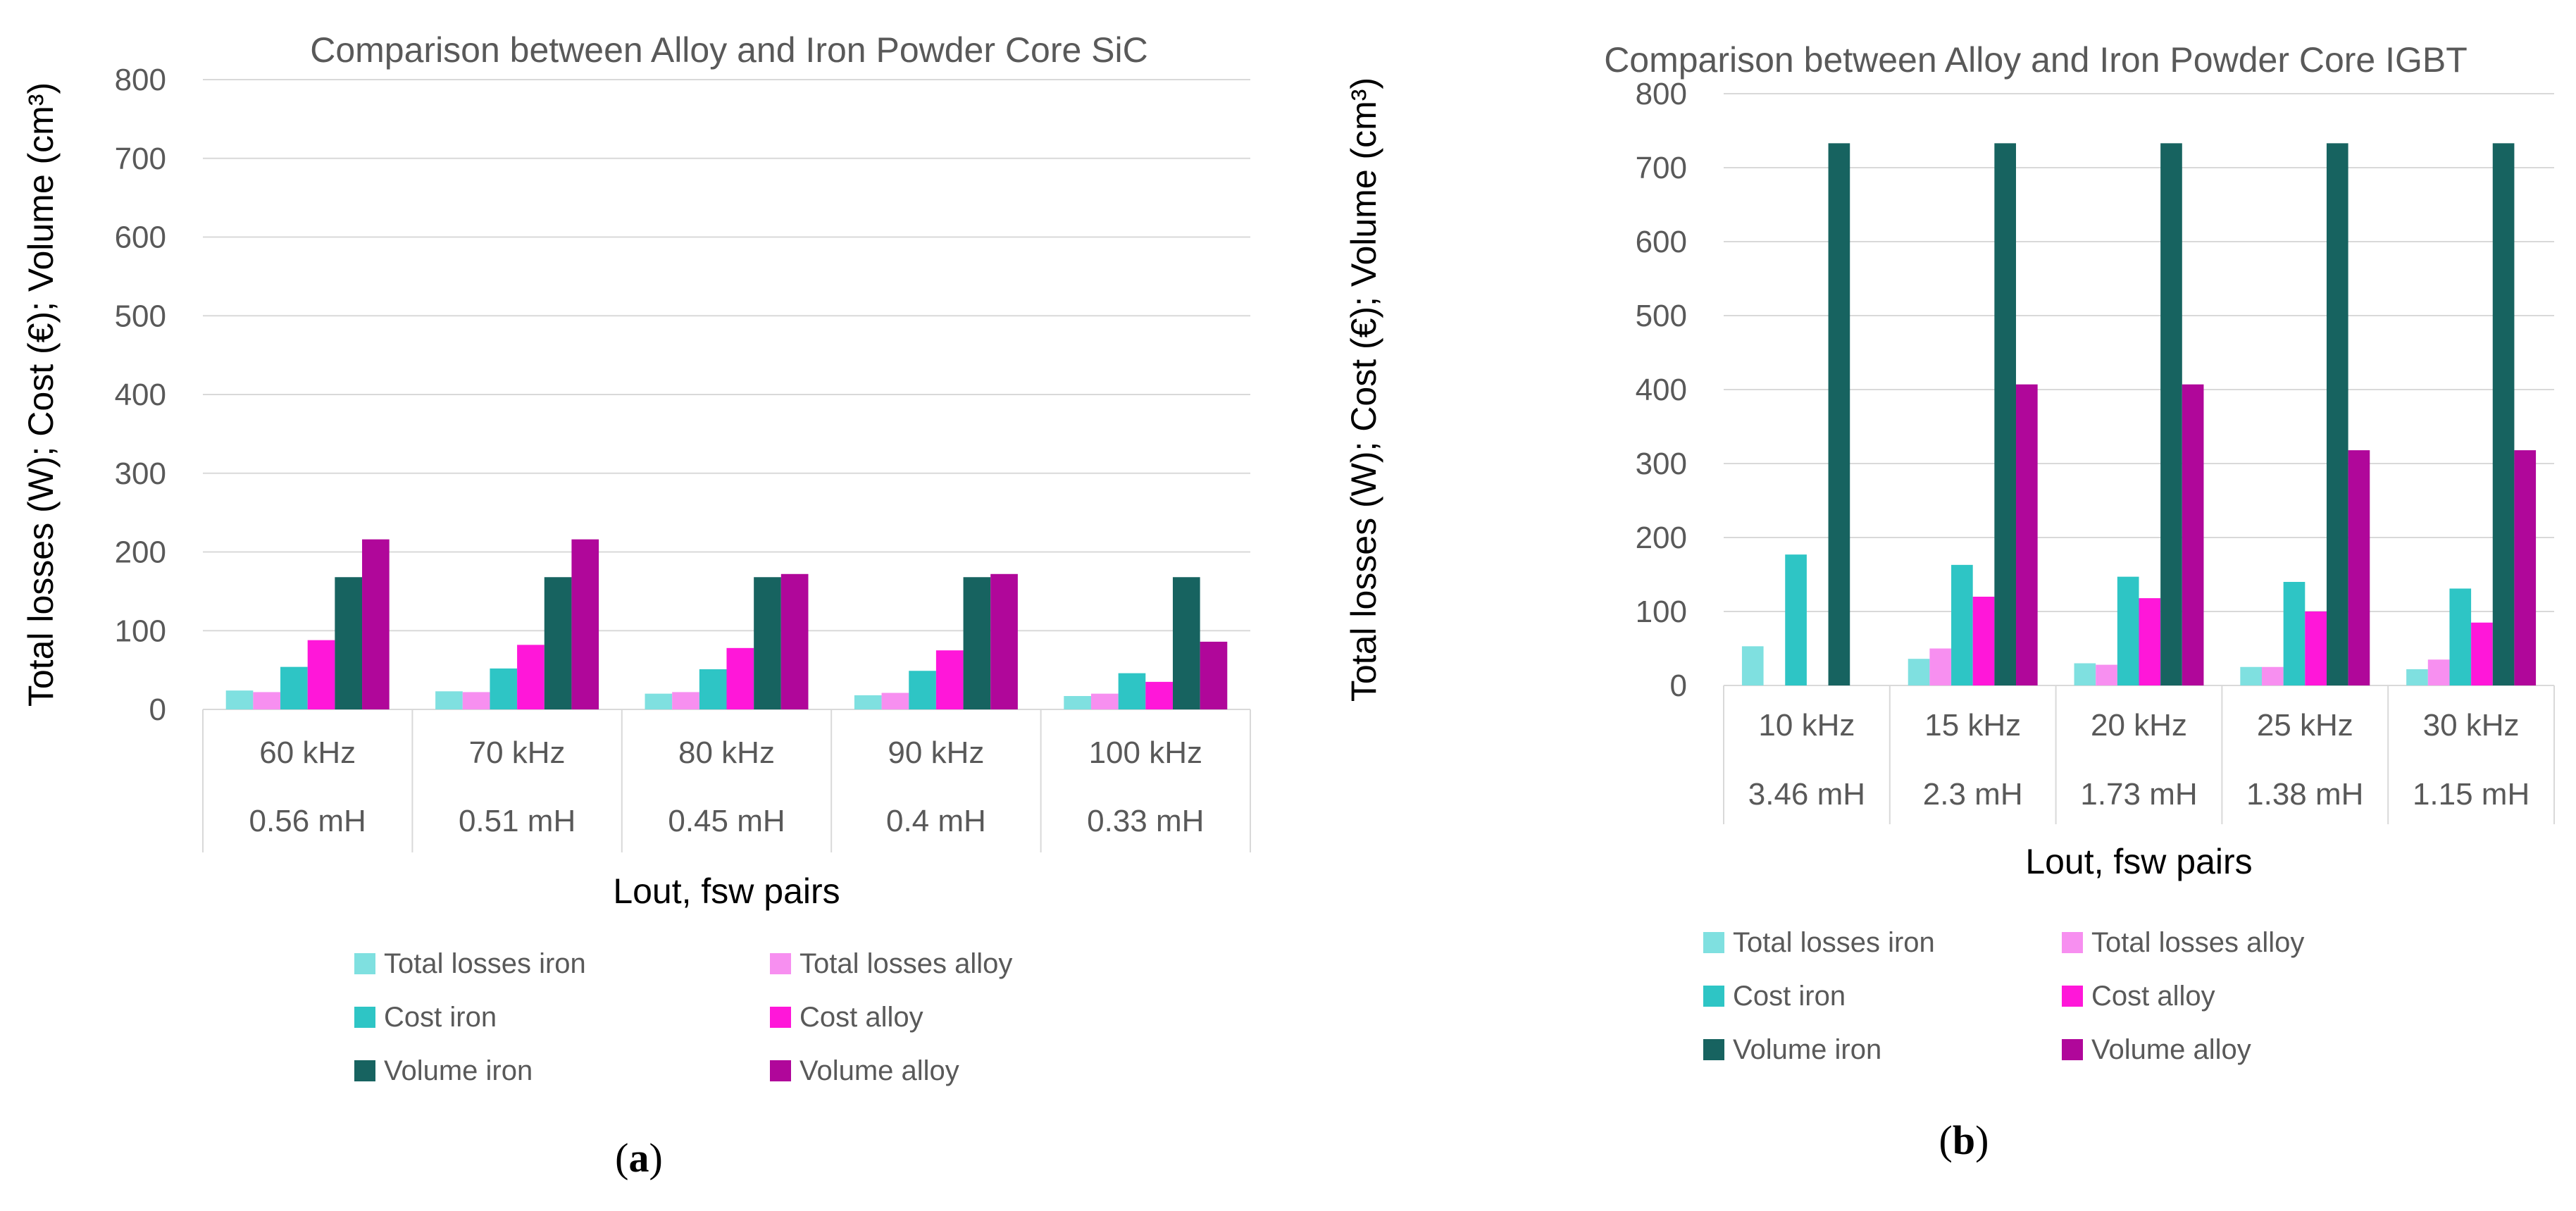 The width and height of the screenshot is (2576, 1211). I want to click on legend-item: Total losses iron, so click(1819, 943).